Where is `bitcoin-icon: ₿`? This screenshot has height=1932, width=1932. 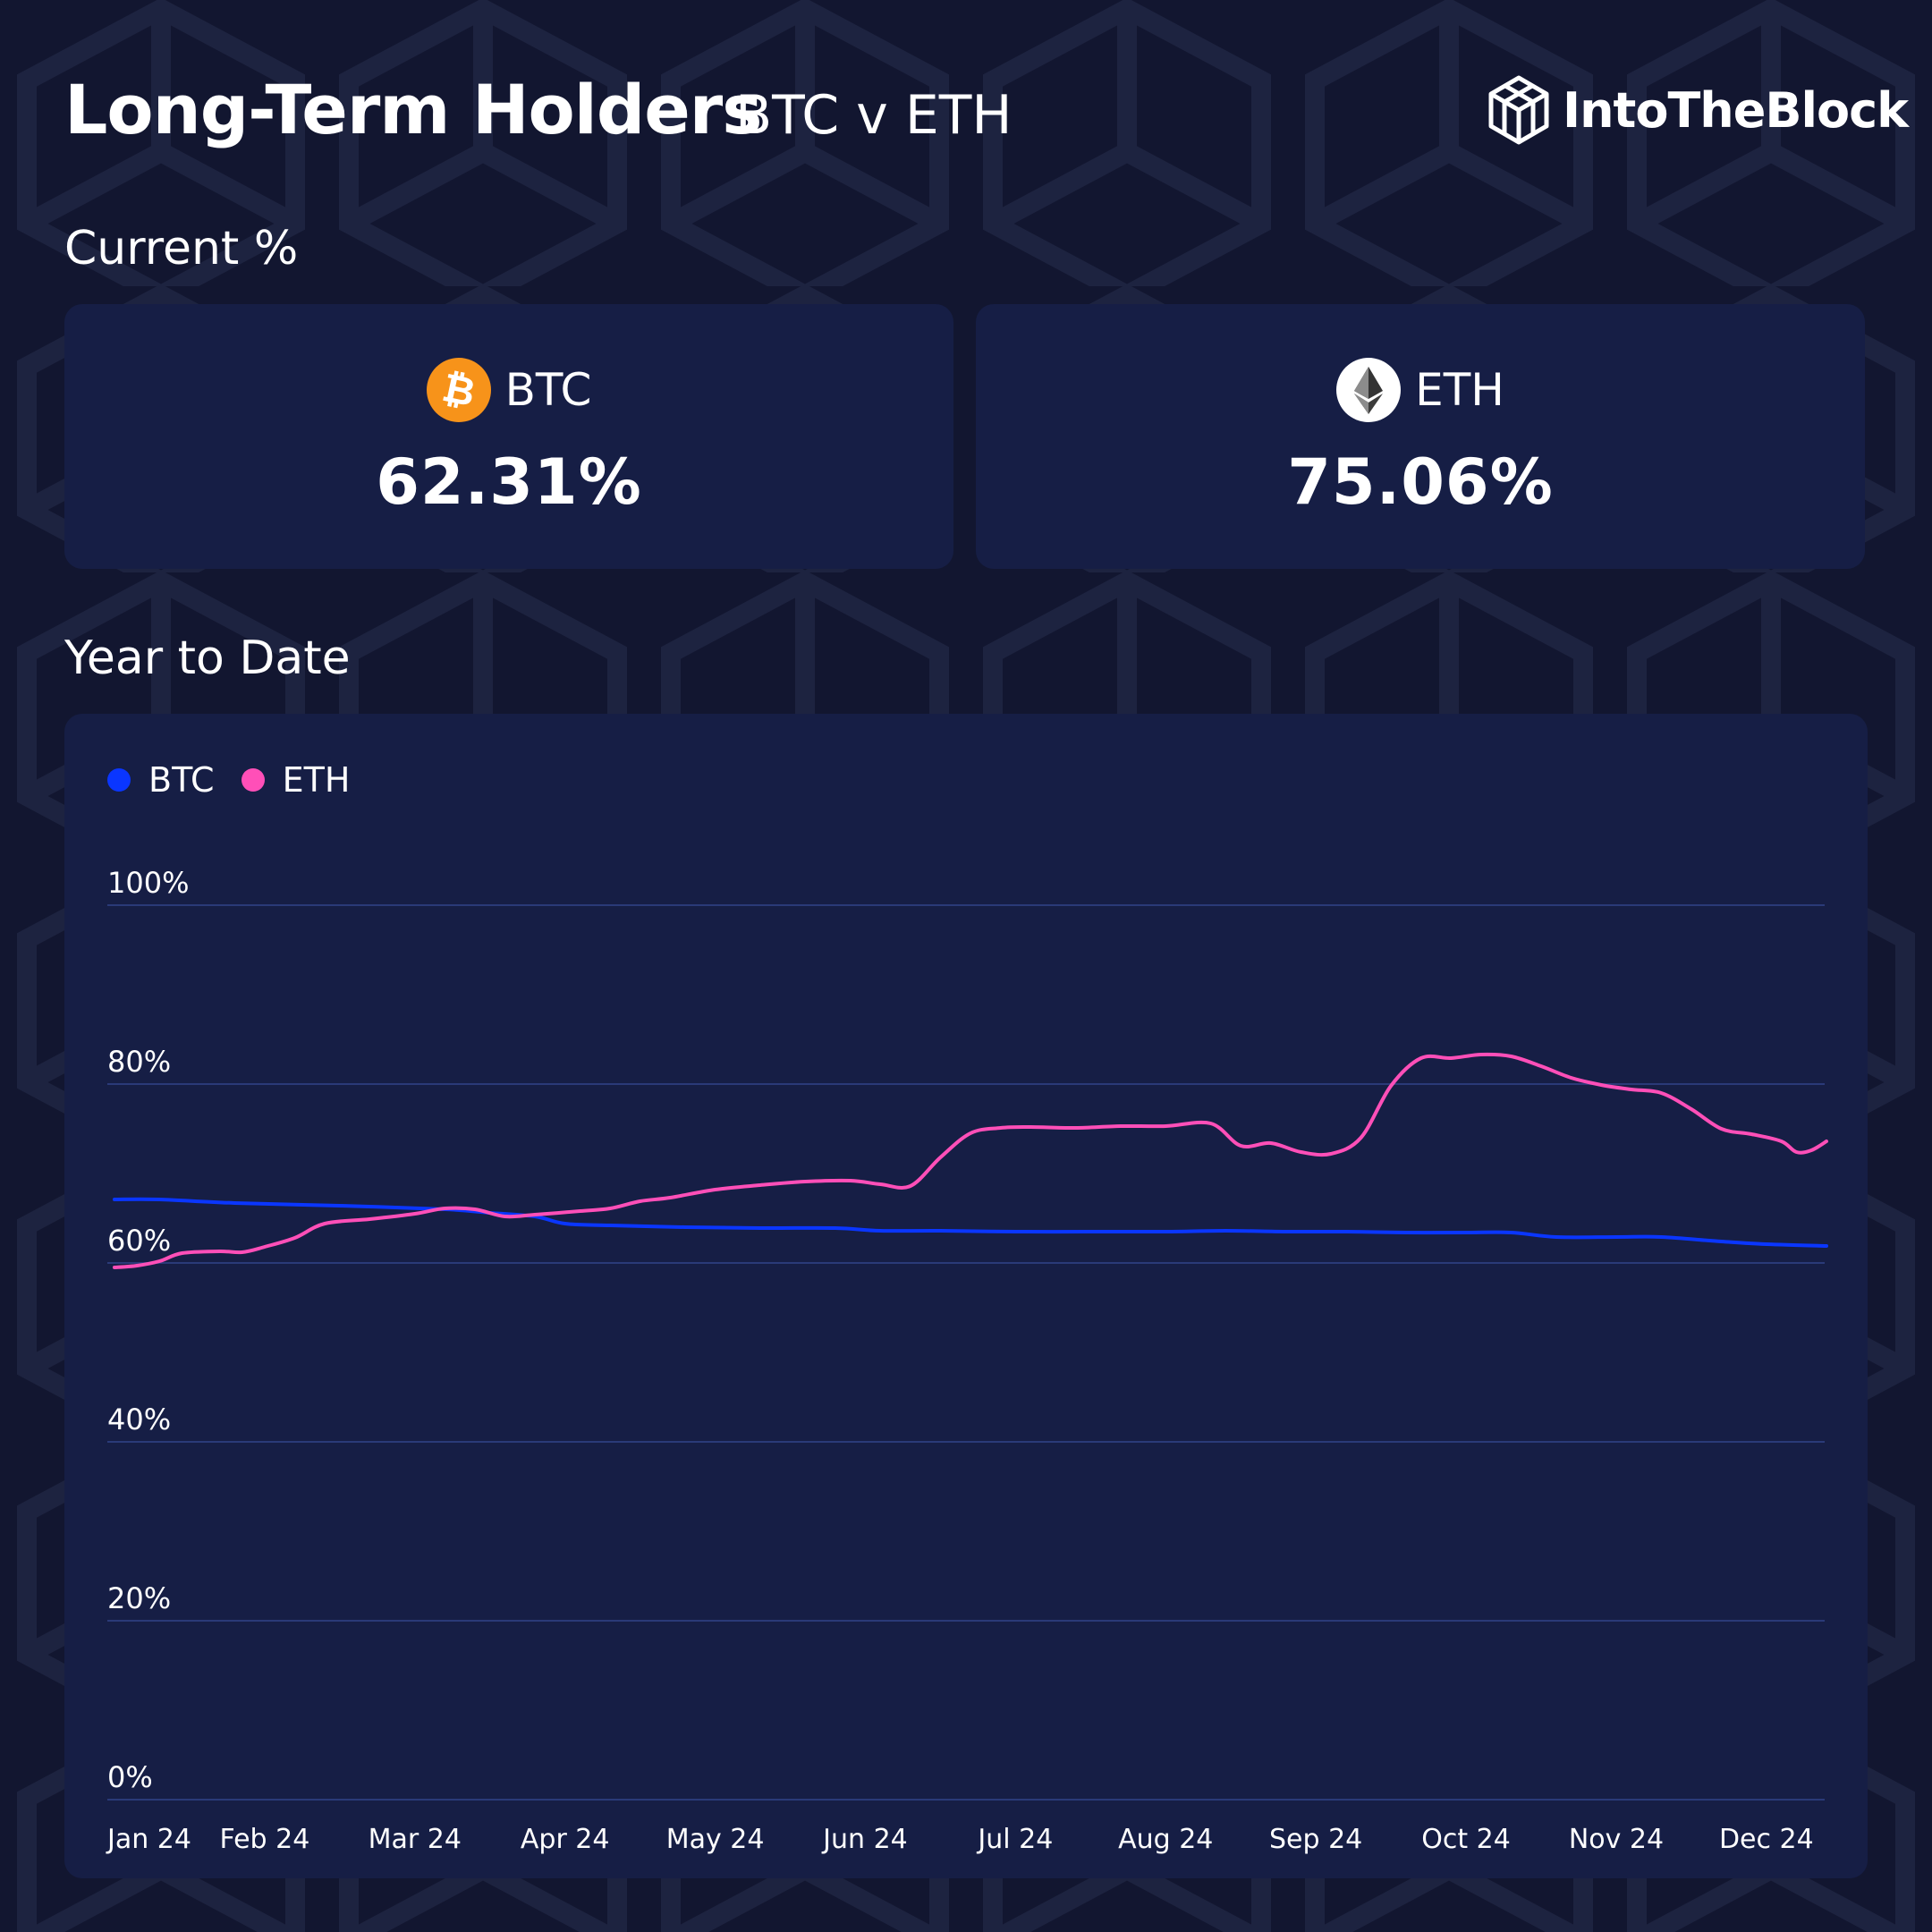 bitcoin-icon: ₿ is located at coordinates (458, 390).